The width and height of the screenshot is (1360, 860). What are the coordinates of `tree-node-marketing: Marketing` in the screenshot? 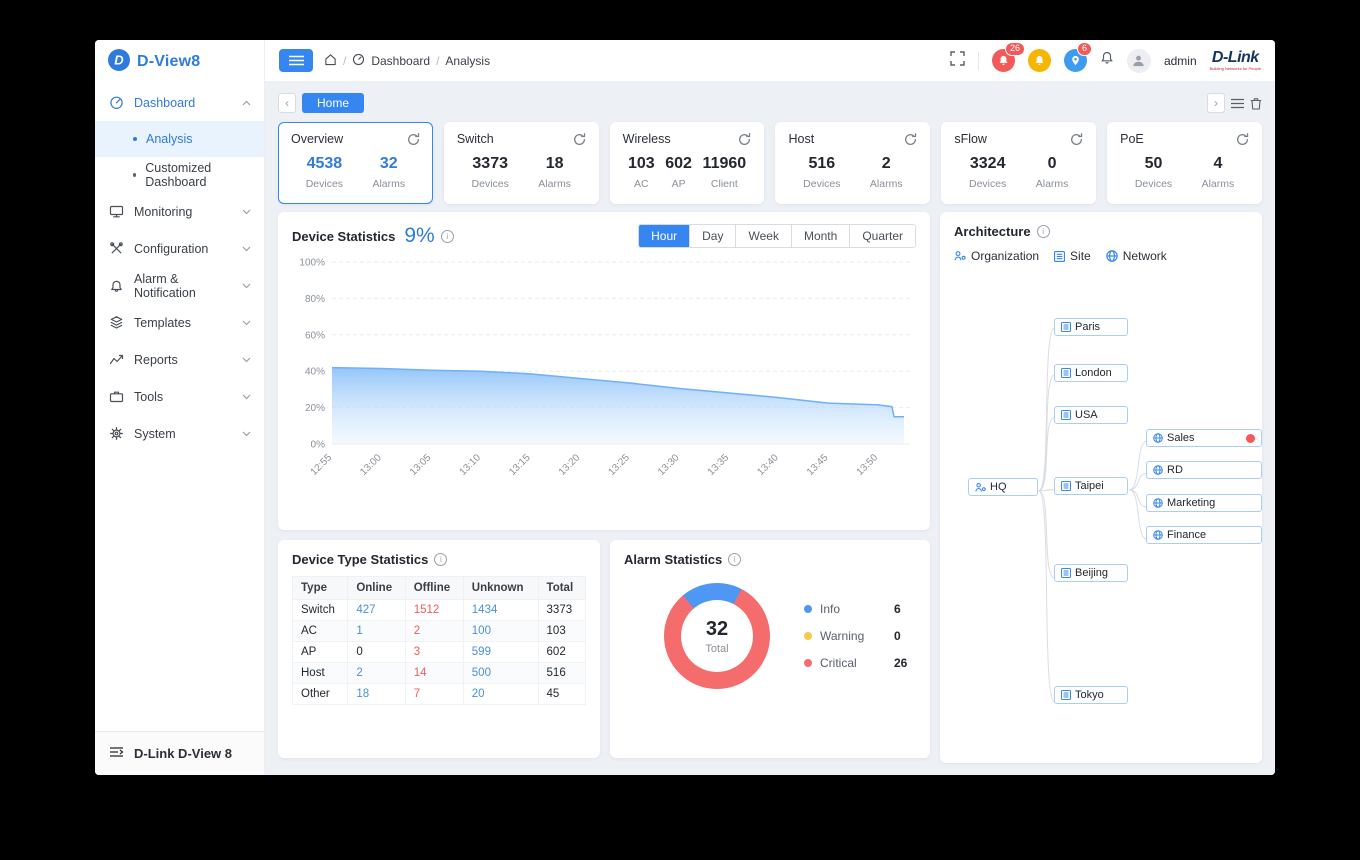 It's located at (1204, 503).